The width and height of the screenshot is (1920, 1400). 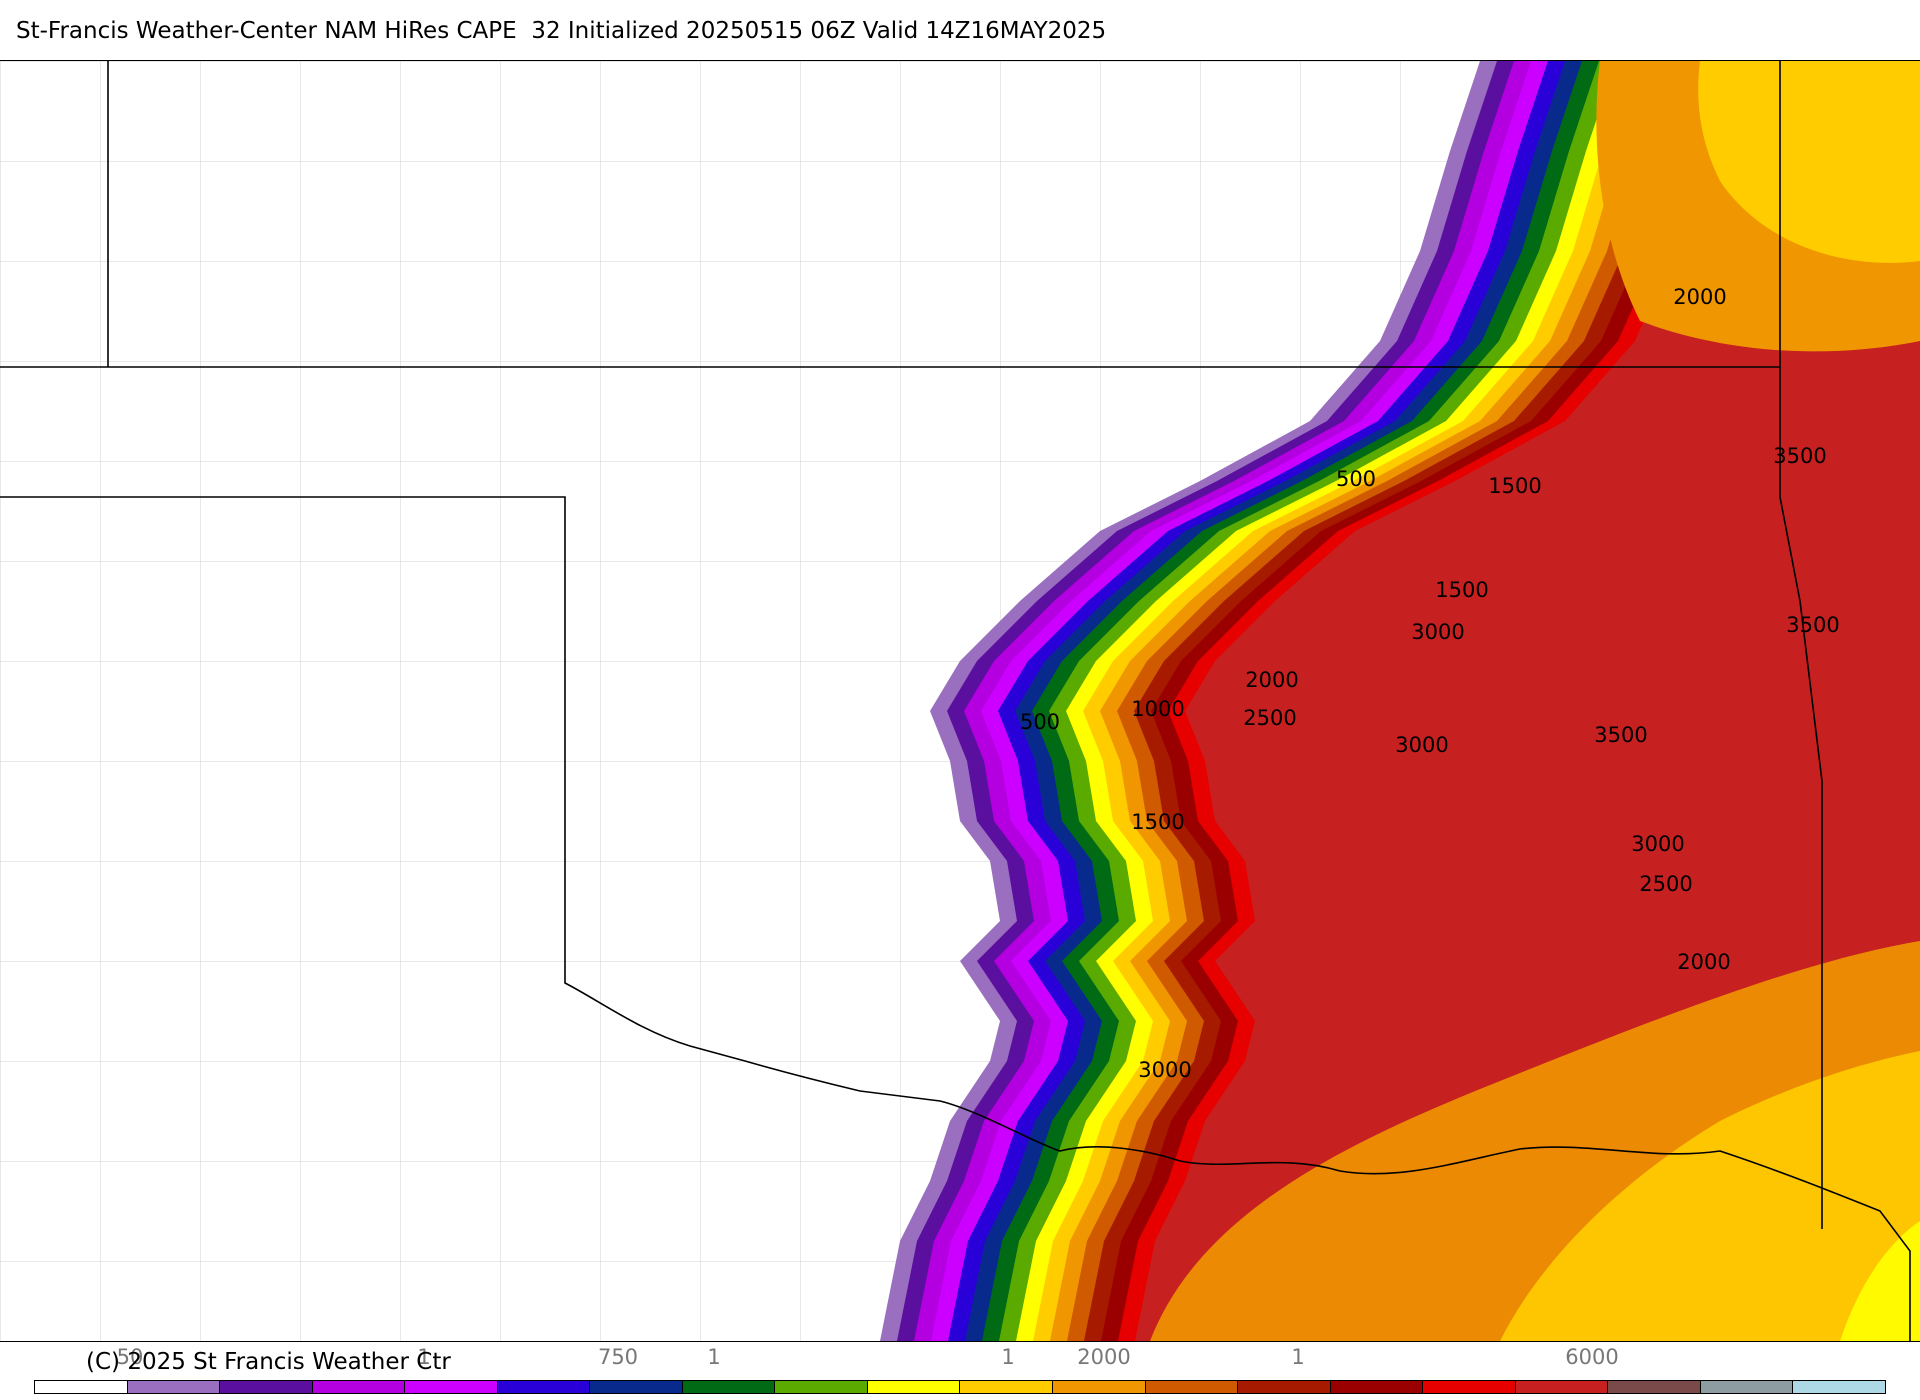 I want to click on legend-tick-labels: 50 1 750 1 1 2000 1 6000, so click(x=960, y=1360).